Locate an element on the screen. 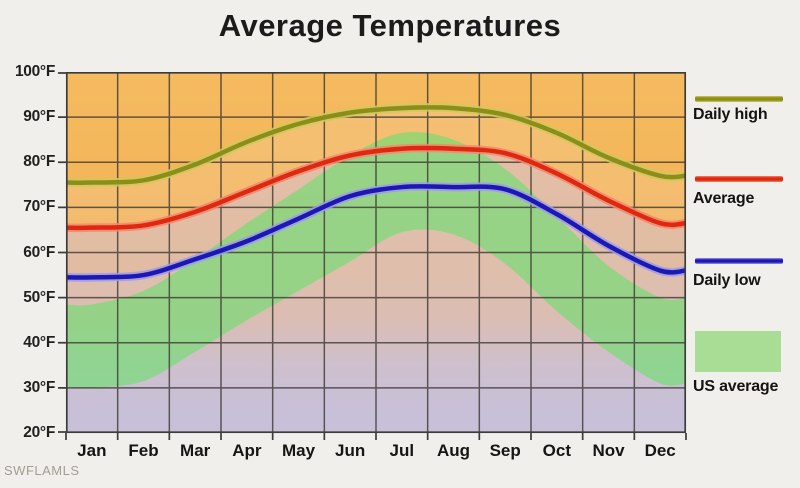 The height and width of the screenshot is (488, 800). y-tick-label: 40°F is located at coordinates (39, 342).